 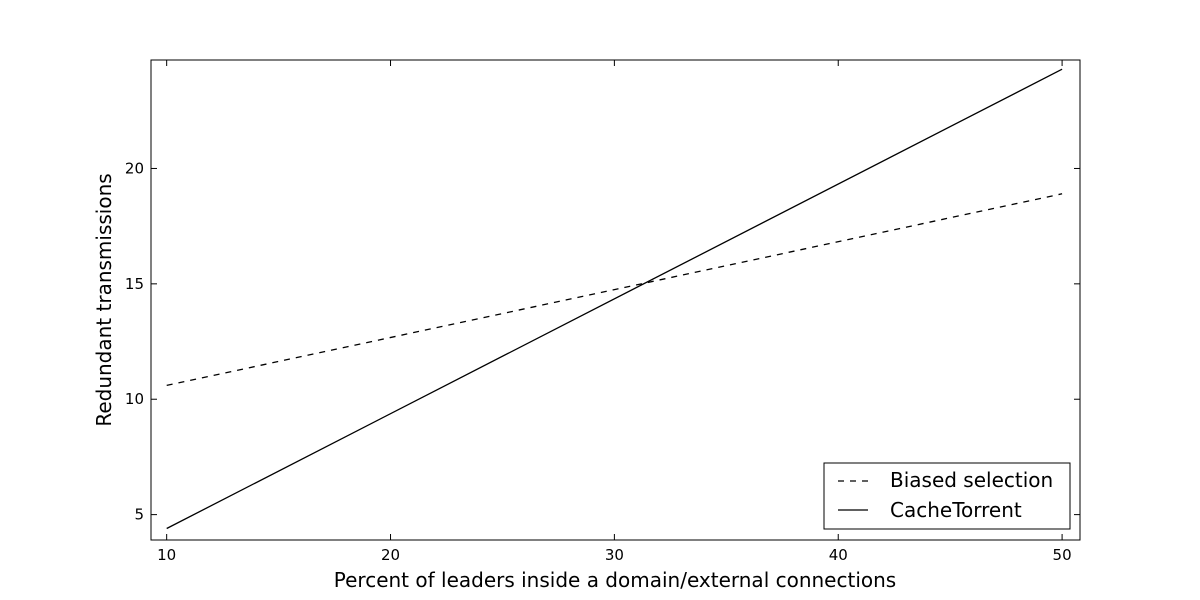 What do you see at coordinates (139, 515) in the screenshot?
I see `y-tick-label: 5` at bounding box center [139, 515].